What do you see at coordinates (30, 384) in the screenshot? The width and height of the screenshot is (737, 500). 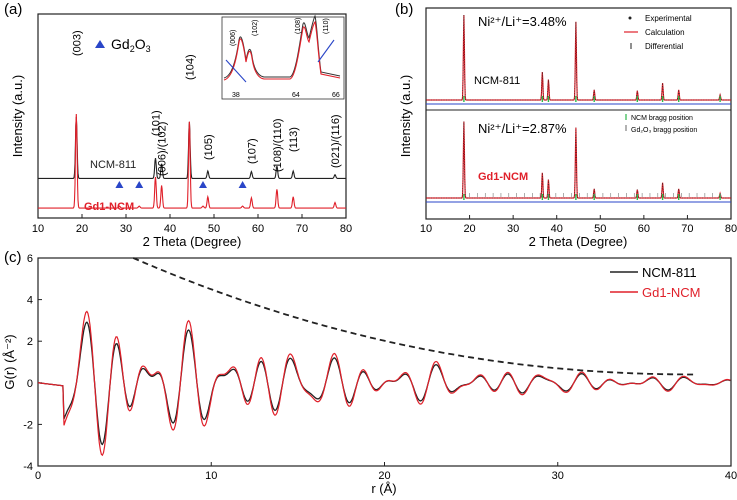 I see `panel-c-ytick-label: 0` at bounding box center [30, 384].